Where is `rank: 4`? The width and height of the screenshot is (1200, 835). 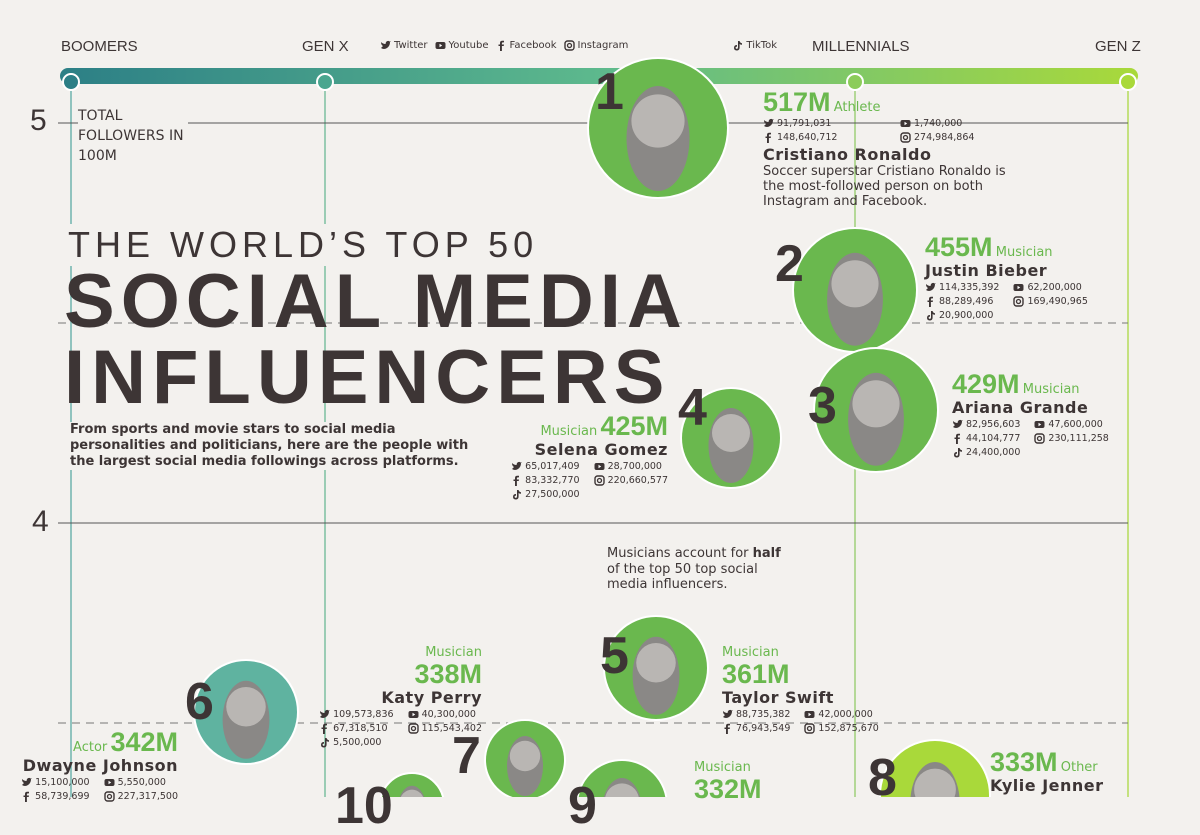 rank: 4 is located at coordinates (692, 408).